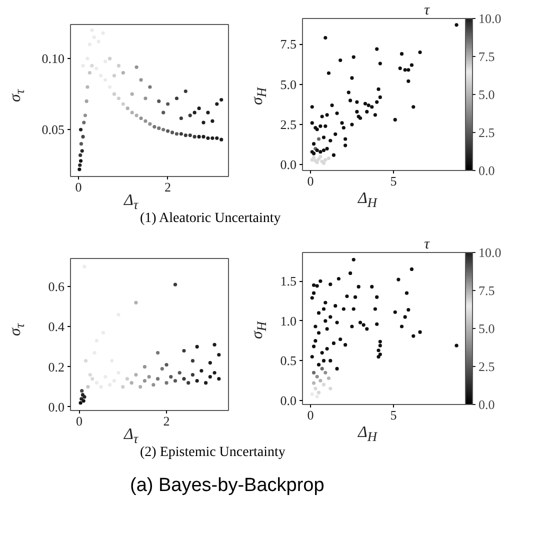  Describe the element at coordinates (56, 326) in the screenshot. I see `y-tick-label: 0.4` at that location.